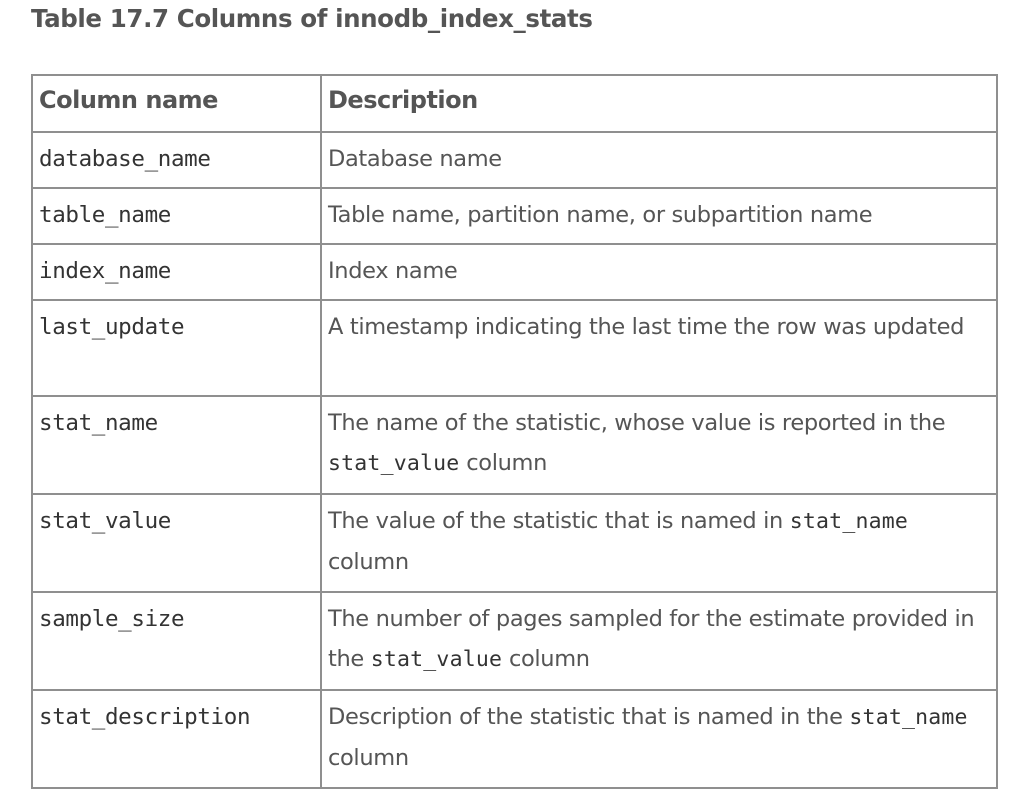 This screenshot has height=802, width=1022. Describe the element at coordinates (176, 103) in the screenshot. I see `header-column-name: Column name` at that location.